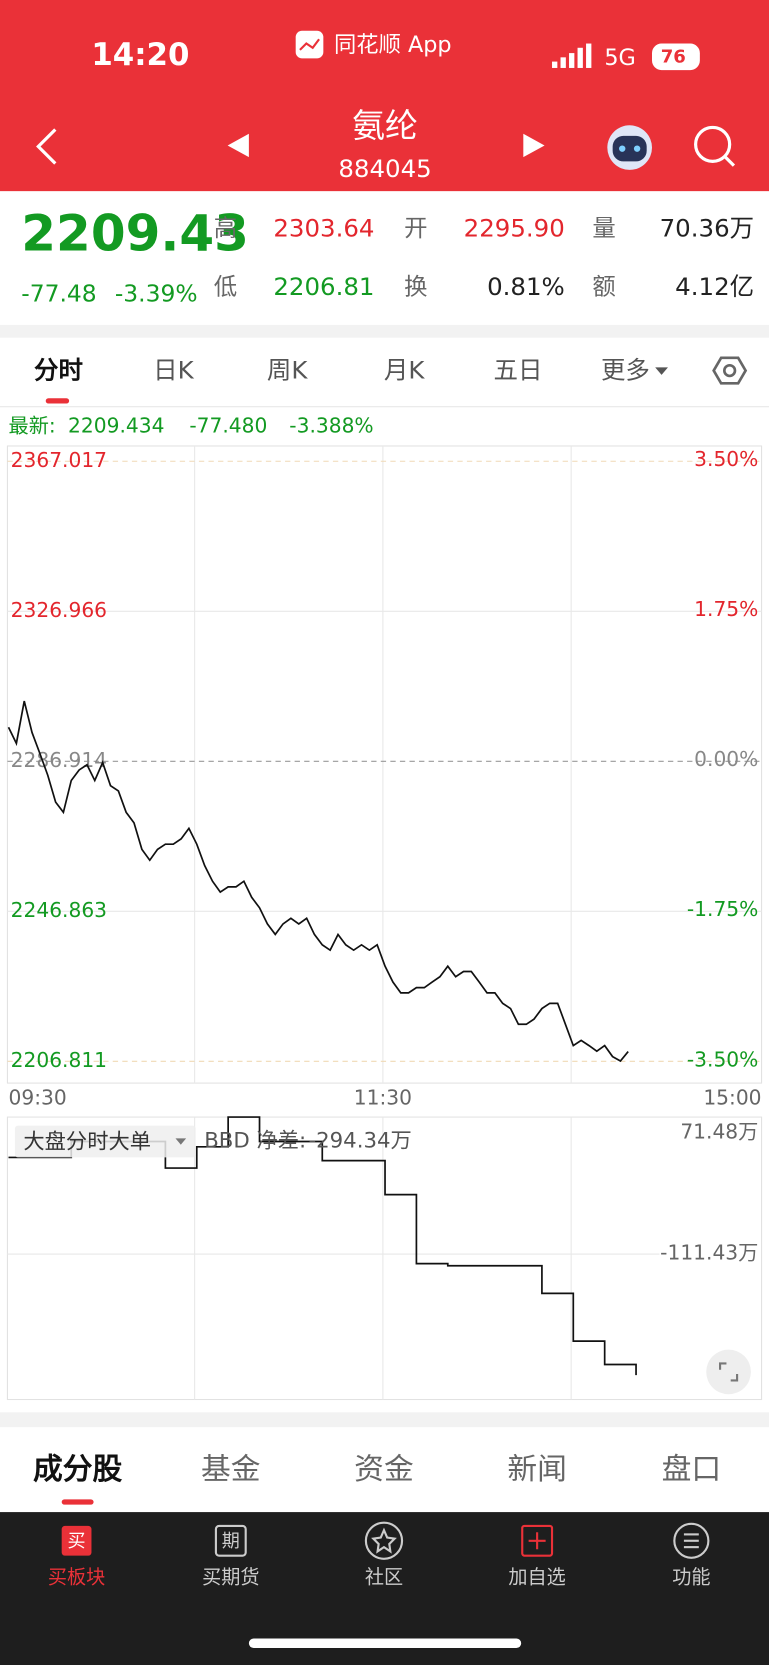 Image resolution: width=769 pixels, height=1665 pixels. What do you see at coordinates (726, 759) in the screenshot?
I see `y2-tick-label: 0.00%` at bounding box center [726, 759].